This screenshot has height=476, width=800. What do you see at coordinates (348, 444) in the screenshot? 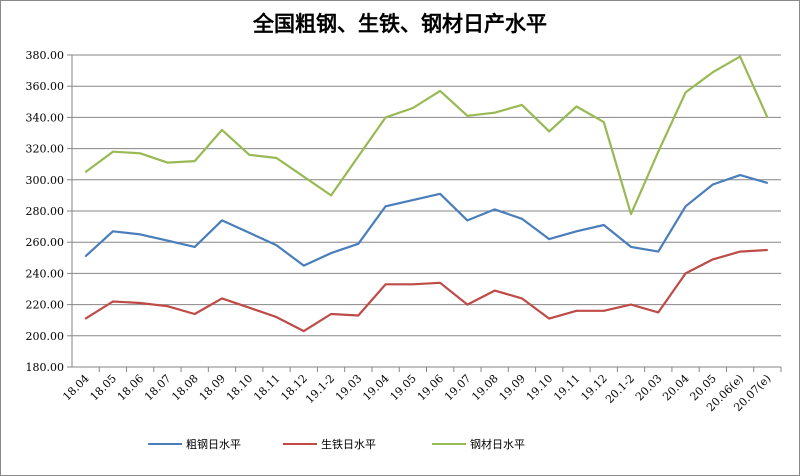
I see `legend-label: 生铁日水平` at bounding box center [348, 444].